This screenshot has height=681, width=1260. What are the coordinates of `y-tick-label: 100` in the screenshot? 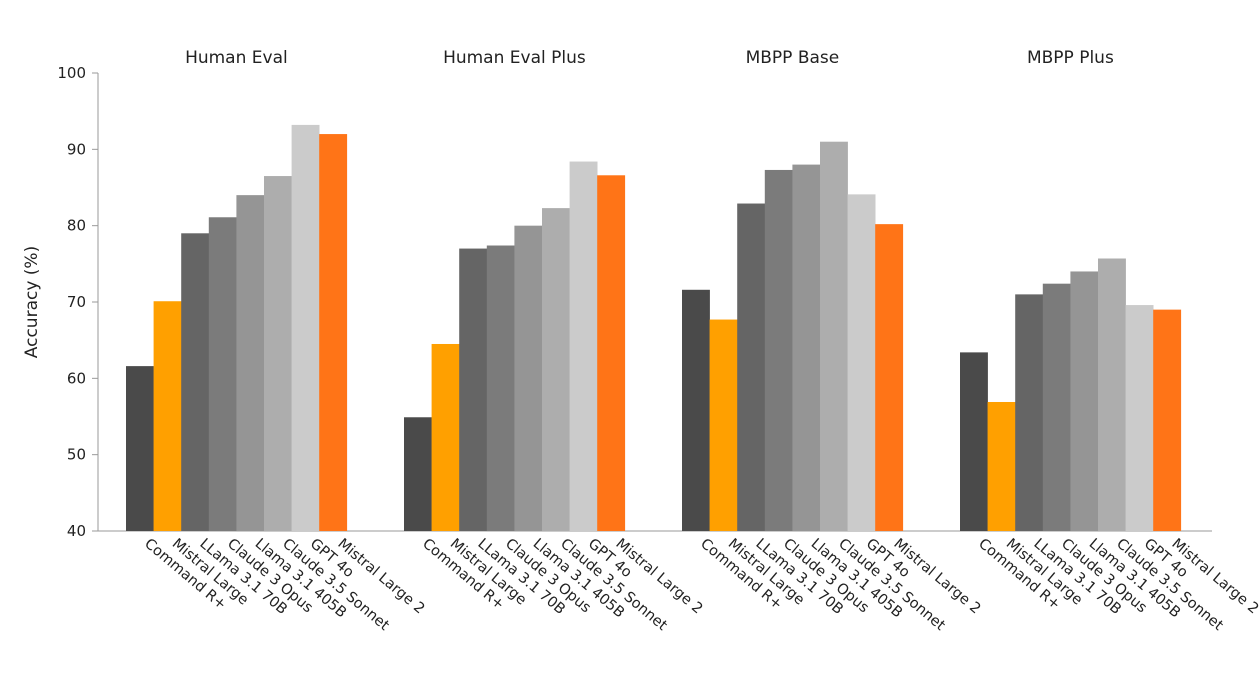 It's located at (71, 73).